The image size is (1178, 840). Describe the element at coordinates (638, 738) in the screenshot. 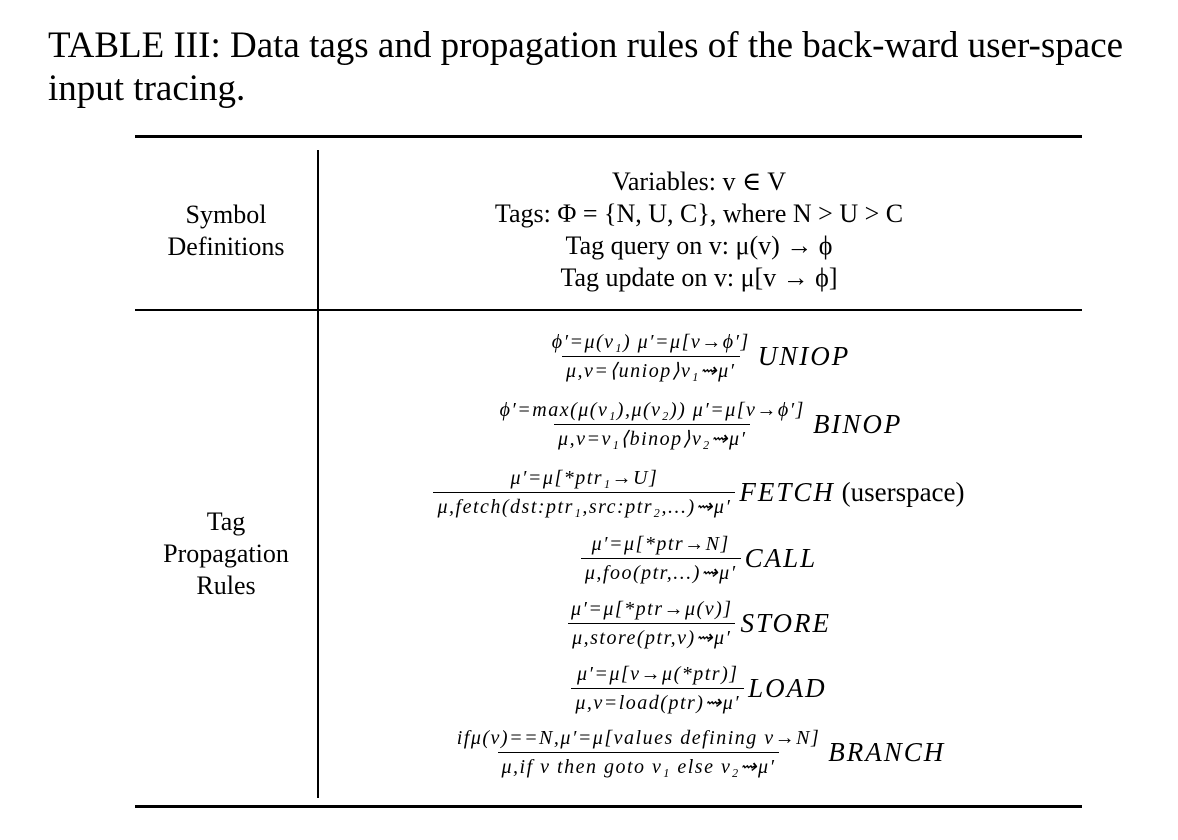

I see `rule-premise: ifμ(v)==N,μ′=μ[values defining v→N]` at that location.